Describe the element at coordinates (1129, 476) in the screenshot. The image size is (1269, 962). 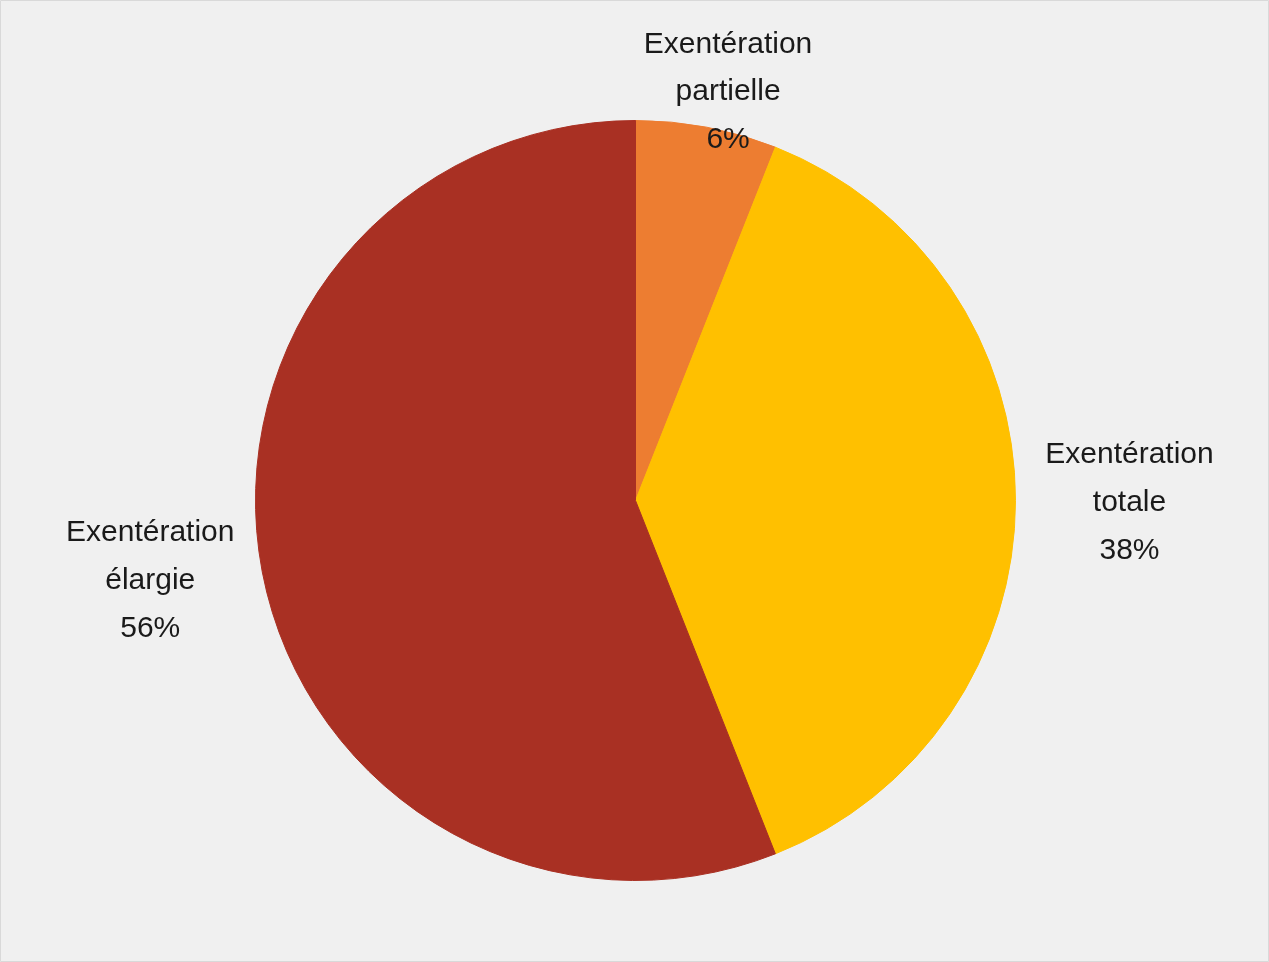
I see `slice-label: Exentération totale` at that location.